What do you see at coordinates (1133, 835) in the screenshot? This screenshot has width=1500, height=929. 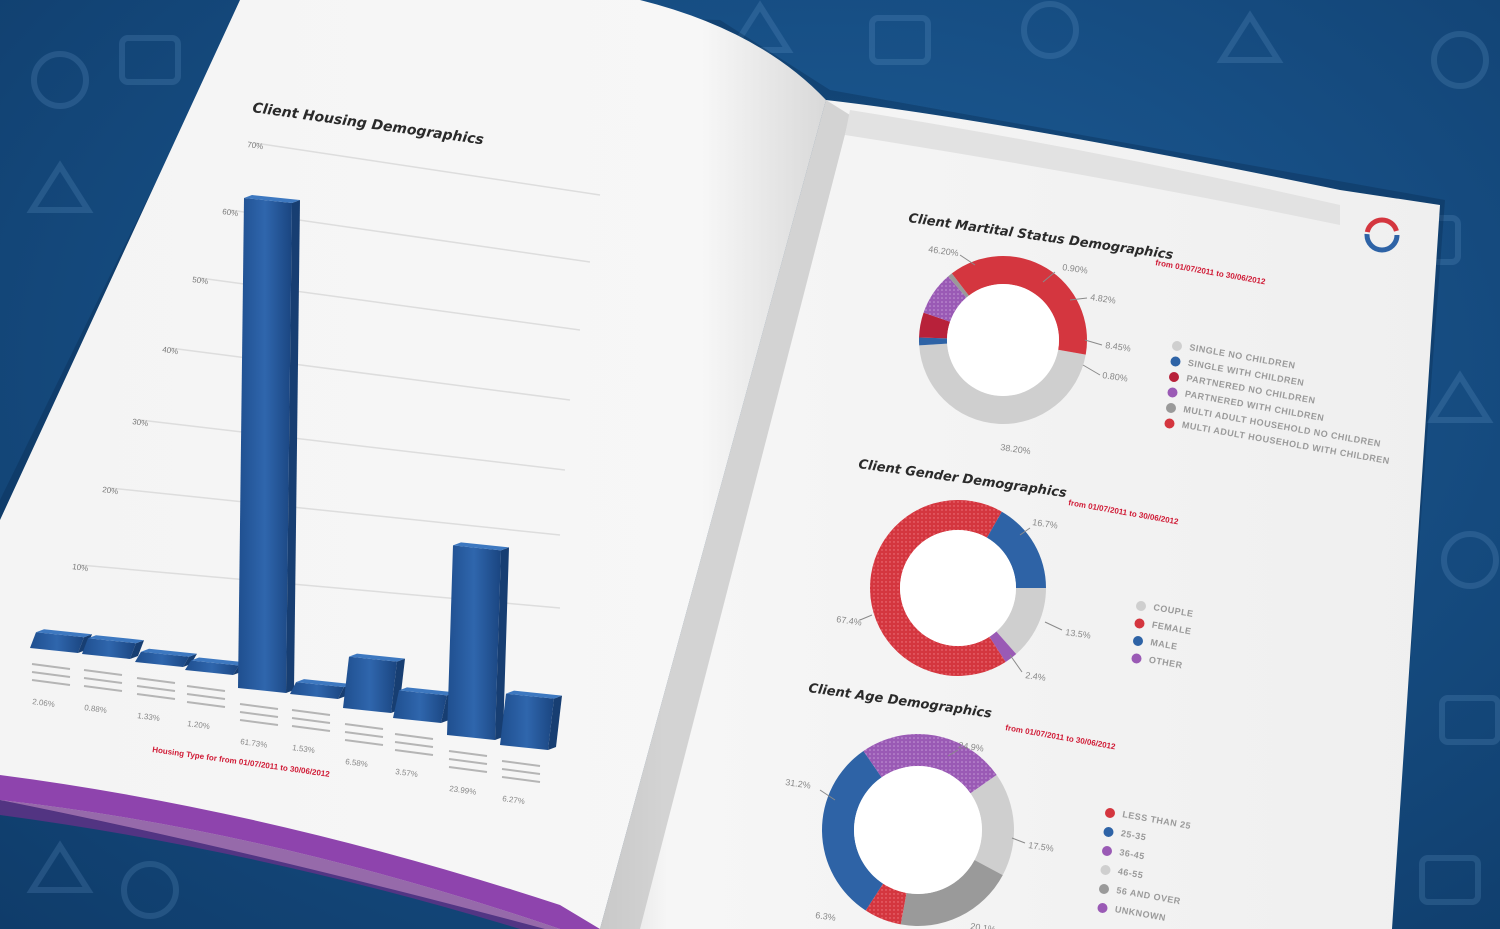 I see `legend-label: 25-35` at bounding box center [1133, 835].